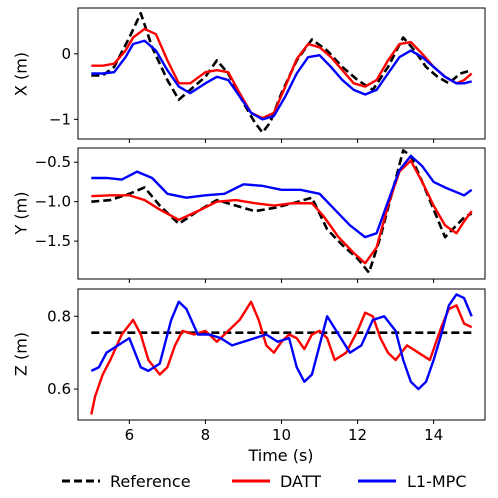 This screenshot has height=498, width=498. What do you see at coordinates (21, 74) in the screenshot?
I see `panel-x-ylabel: X (m)` at bounding box center [21, 74].